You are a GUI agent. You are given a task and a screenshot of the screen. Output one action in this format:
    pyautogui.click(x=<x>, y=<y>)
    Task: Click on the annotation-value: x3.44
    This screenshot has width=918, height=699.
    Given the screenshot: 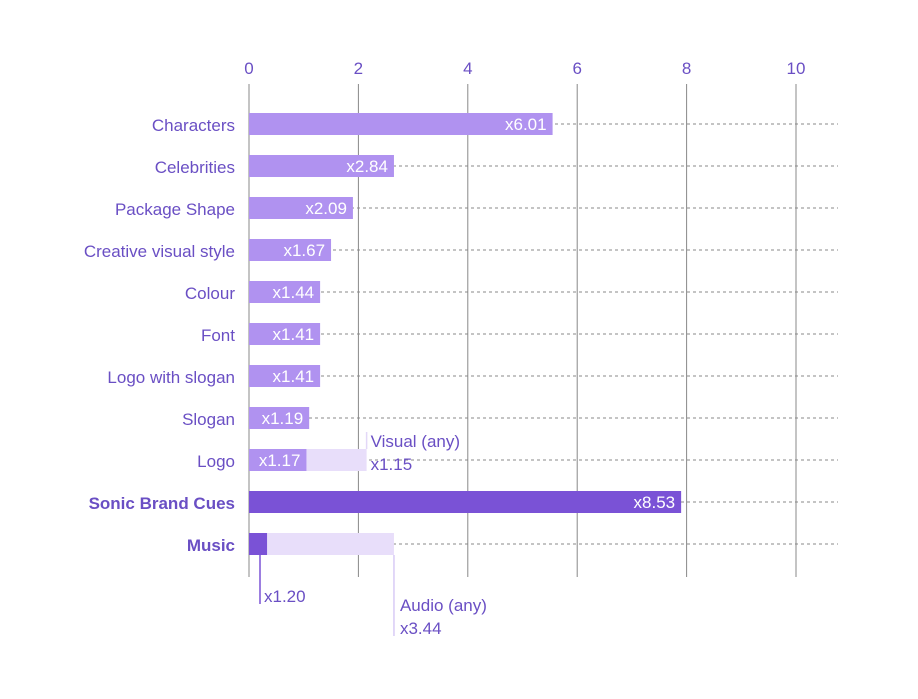 What is the action you would take?
    pyautogui.click(x=421, y=628)
    